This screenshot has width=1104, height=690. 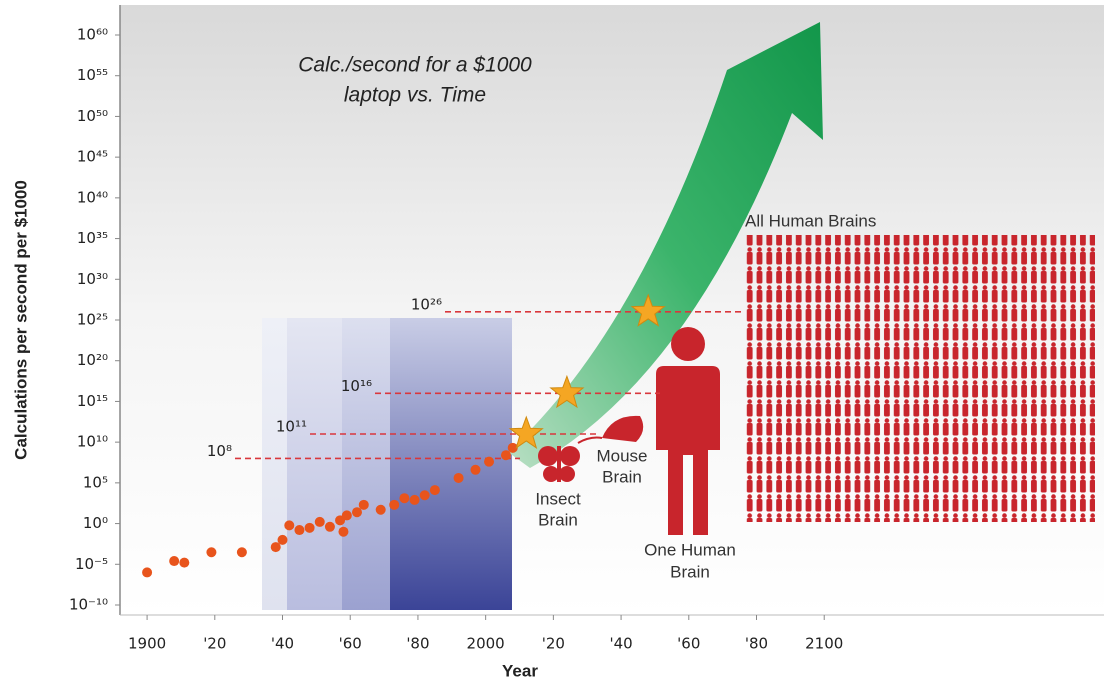 What do you see at coordinates (95, 482) in the screenshot?
I see `y-tick-label: 10⁵` at bounding box center [95, 482].